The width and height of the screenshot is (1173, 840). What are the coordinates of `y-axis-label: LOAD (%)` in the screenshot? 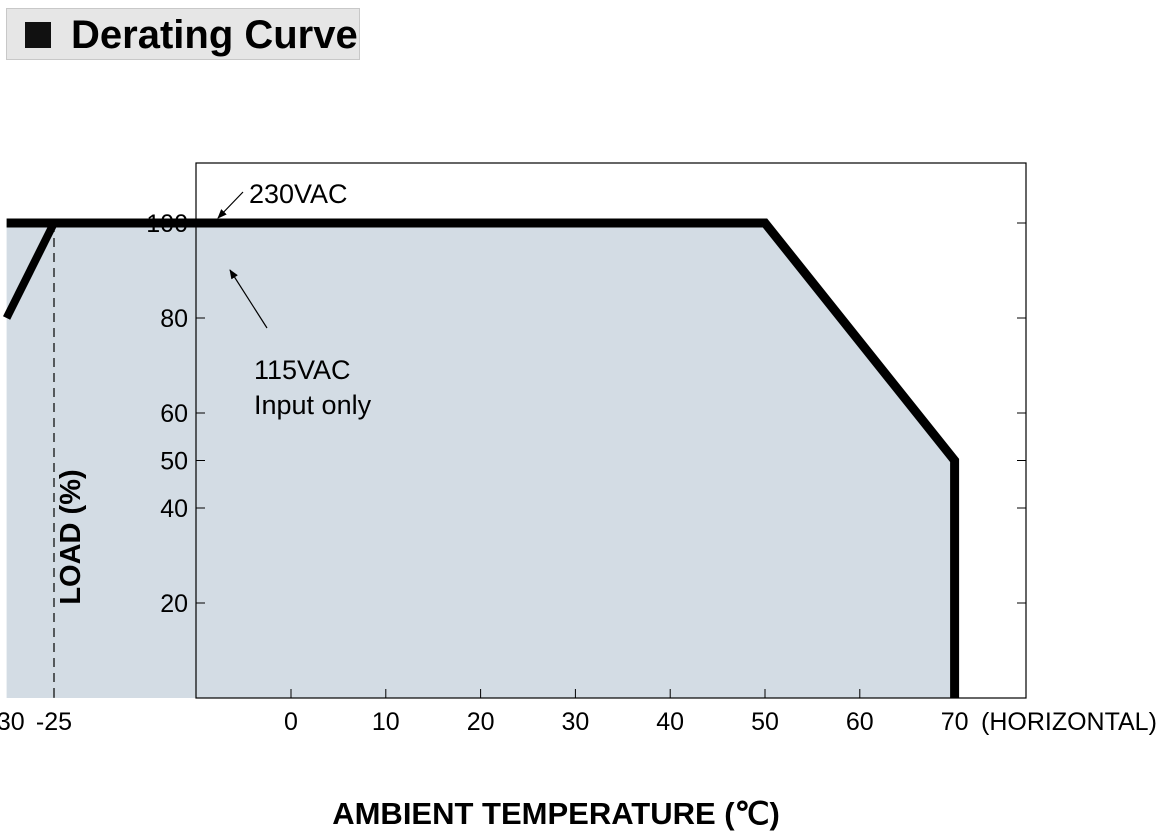 It's located at (71, 536).